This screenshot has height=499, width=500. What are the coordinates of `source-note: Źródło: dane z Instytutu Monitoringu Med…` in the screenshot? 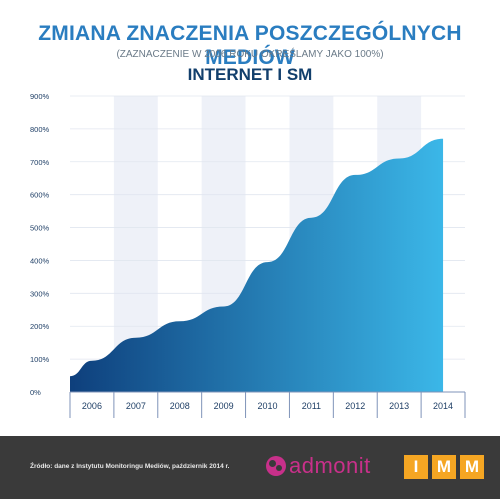 It's located at (130, 466).